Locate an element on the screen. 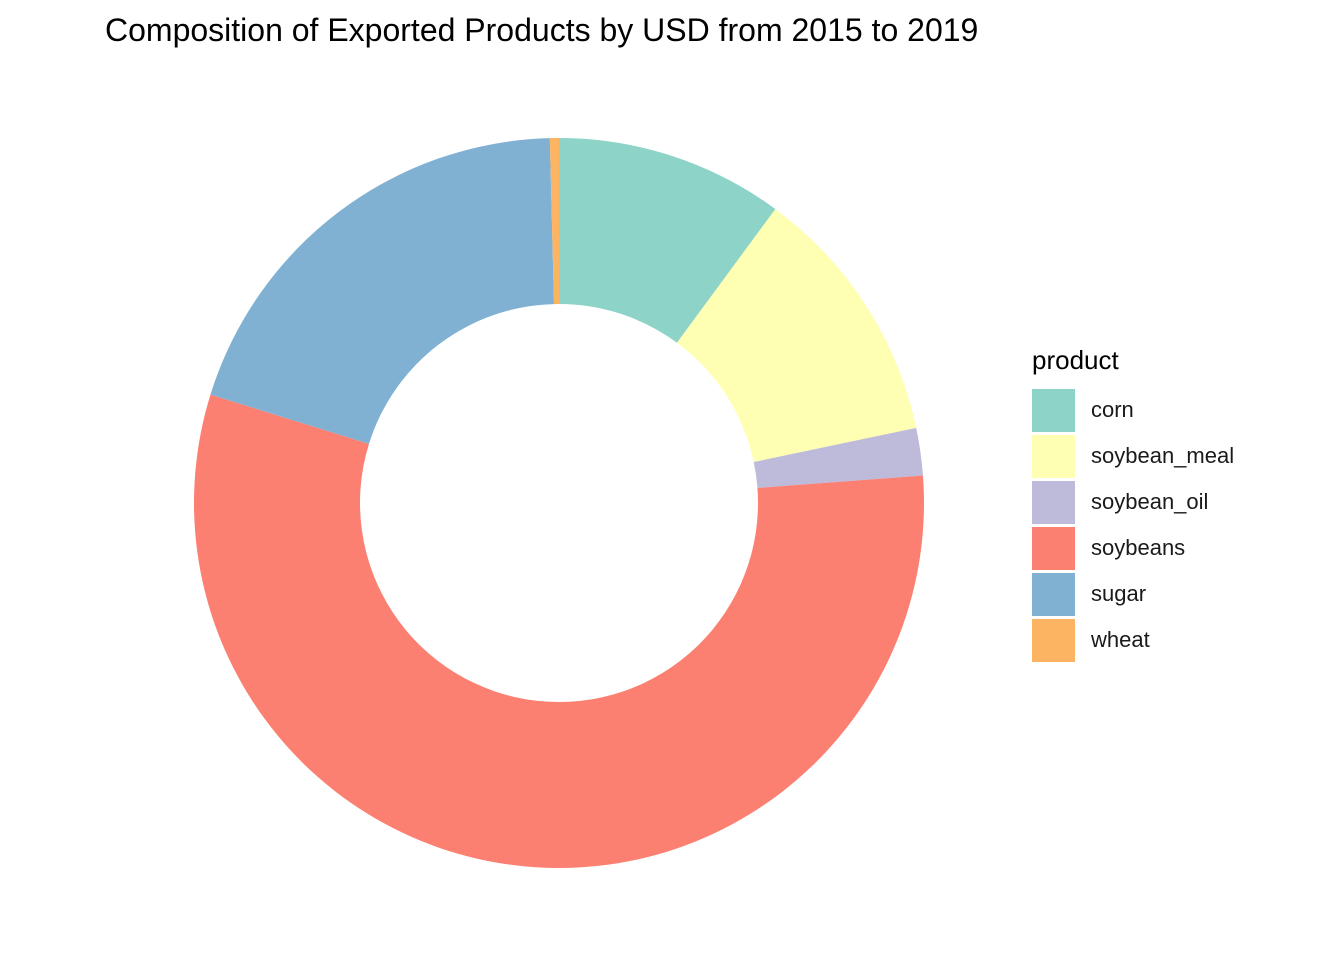  legend-item-soybean-oil: soybean_oil is located at coordinates (1133, 502).